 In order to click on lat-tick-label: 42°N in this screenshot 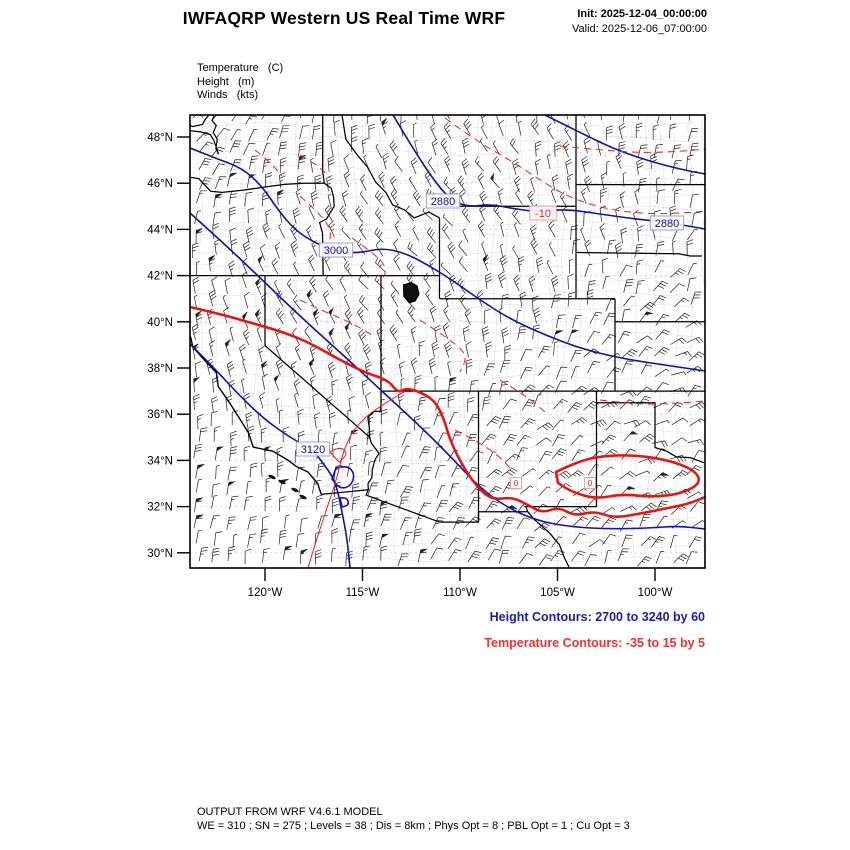, I will do `click(160, 277)`.